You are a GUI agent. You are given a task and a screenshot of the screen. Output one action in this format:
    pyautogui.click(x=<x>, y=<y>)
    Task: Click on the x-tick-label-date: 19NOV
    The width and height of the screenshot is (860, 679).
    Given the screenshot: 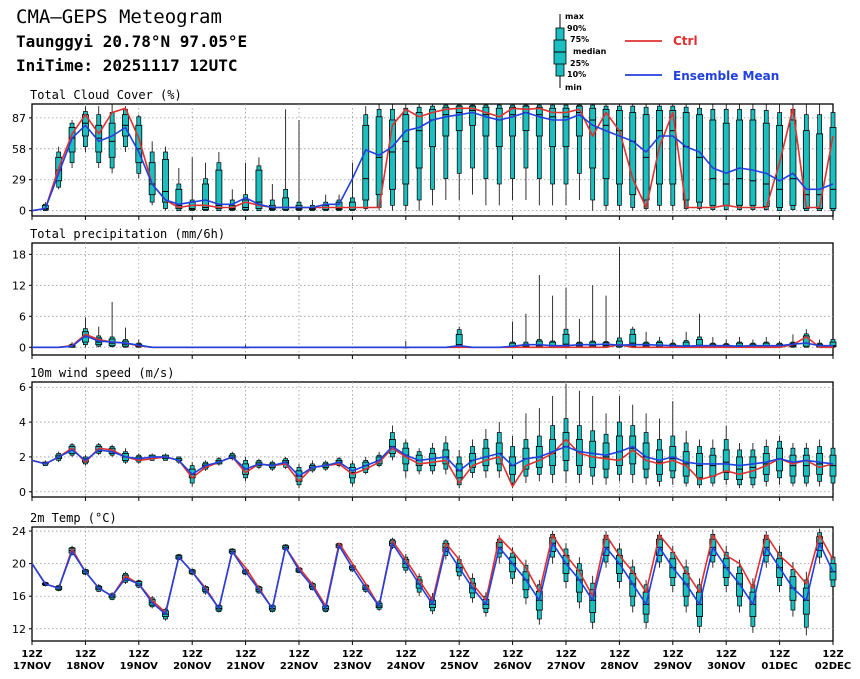 What is the action you would take?
    pyautogui.click(x=139, y=666)
    